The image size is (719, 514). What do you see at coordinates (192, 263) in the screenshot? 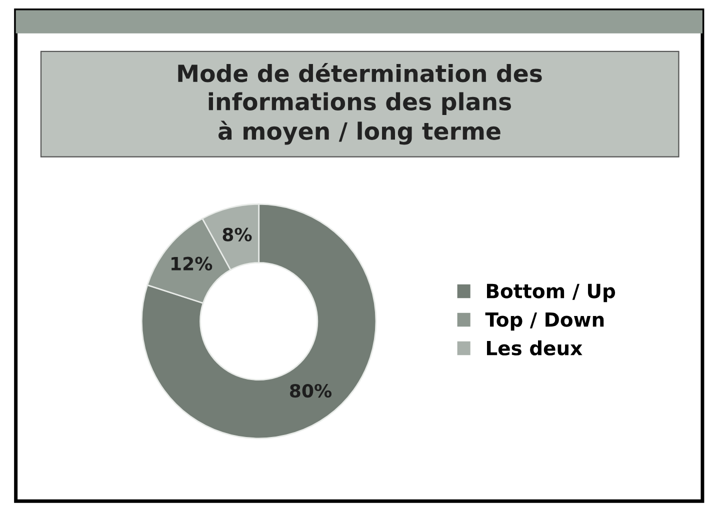
I see `data-label: 12%` at bounding box center [192, 263].